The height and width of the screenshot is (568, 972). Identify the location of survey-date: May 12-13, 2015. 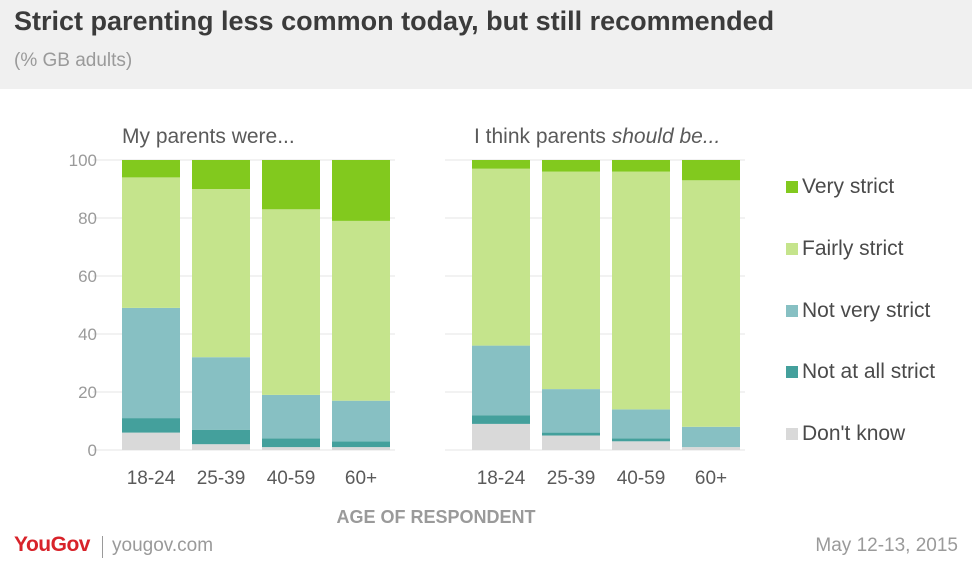
(886, 545).